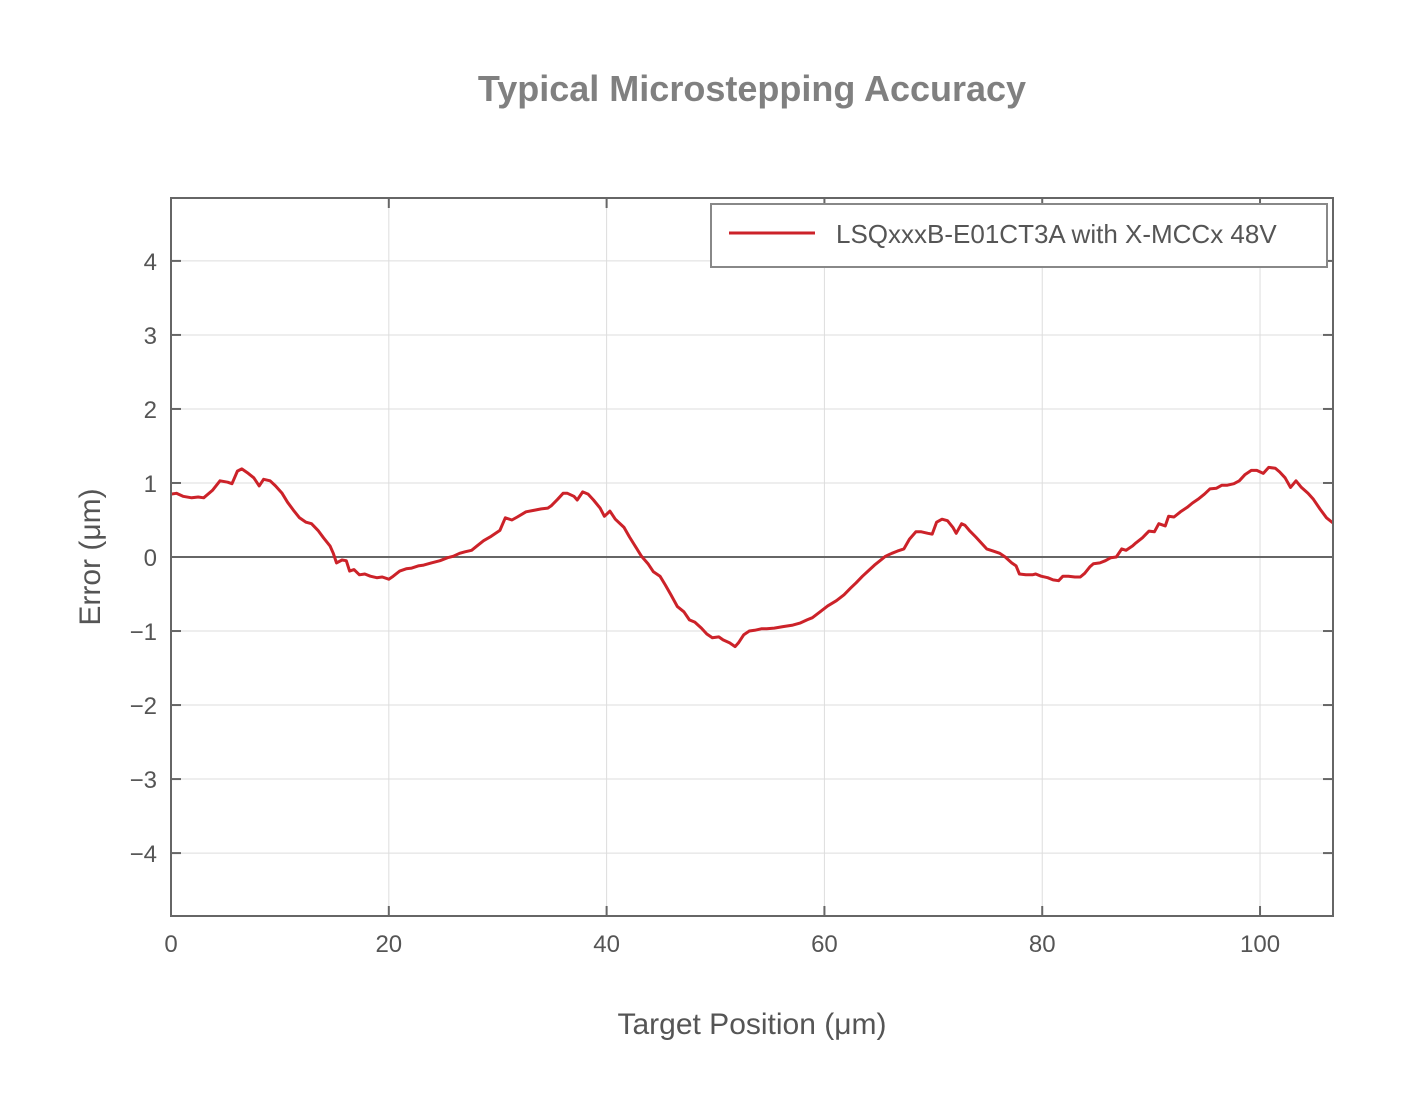 Image resolution: width=1408 pixels, height=1117 pixels. I want to click on x-tick-labels: 0 20 40 60 80 100, so click(722, 944).